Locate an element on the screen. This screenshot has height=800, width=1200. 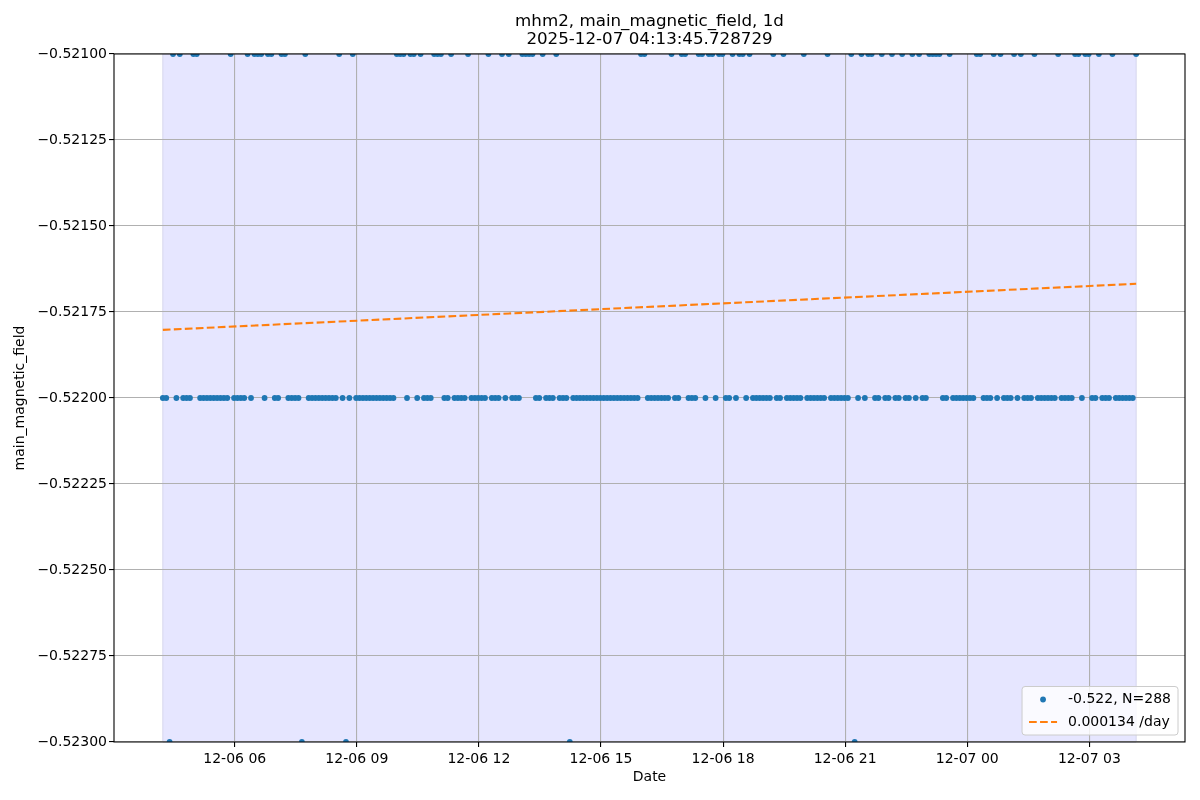
y-tick-label: −0.52125 is located at coordinates (72, 138).